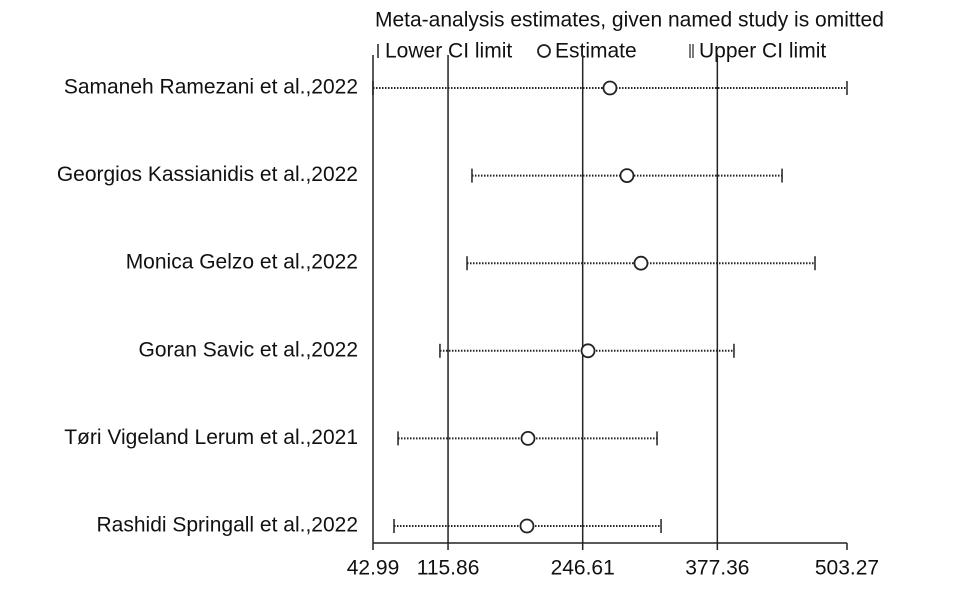  What do you see at coordinates (242, 262) in the screenshot?
I see `y-tick-label: Monica Gelzo et al.,2022` at bounding box center [242, 262].